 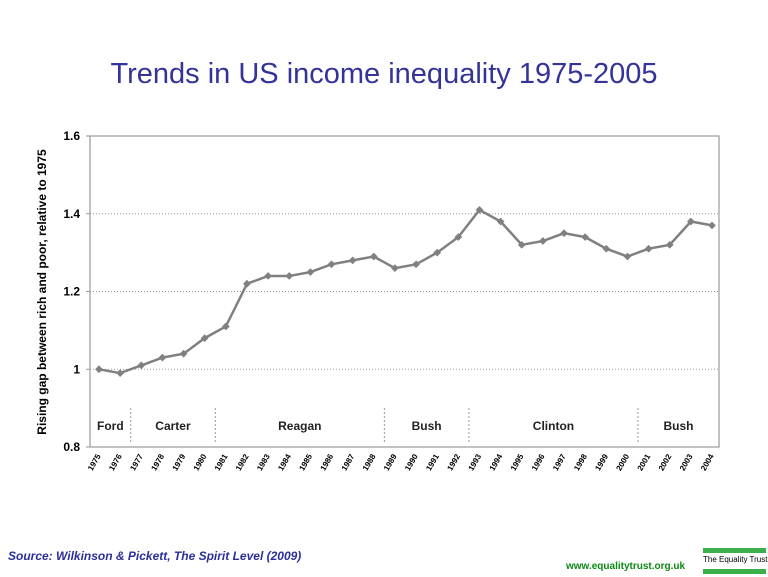 What do you see at coordinates (665, 462) in the screenshot?
I see `x-tick-label: 2002` at bounding box center [665, 462].